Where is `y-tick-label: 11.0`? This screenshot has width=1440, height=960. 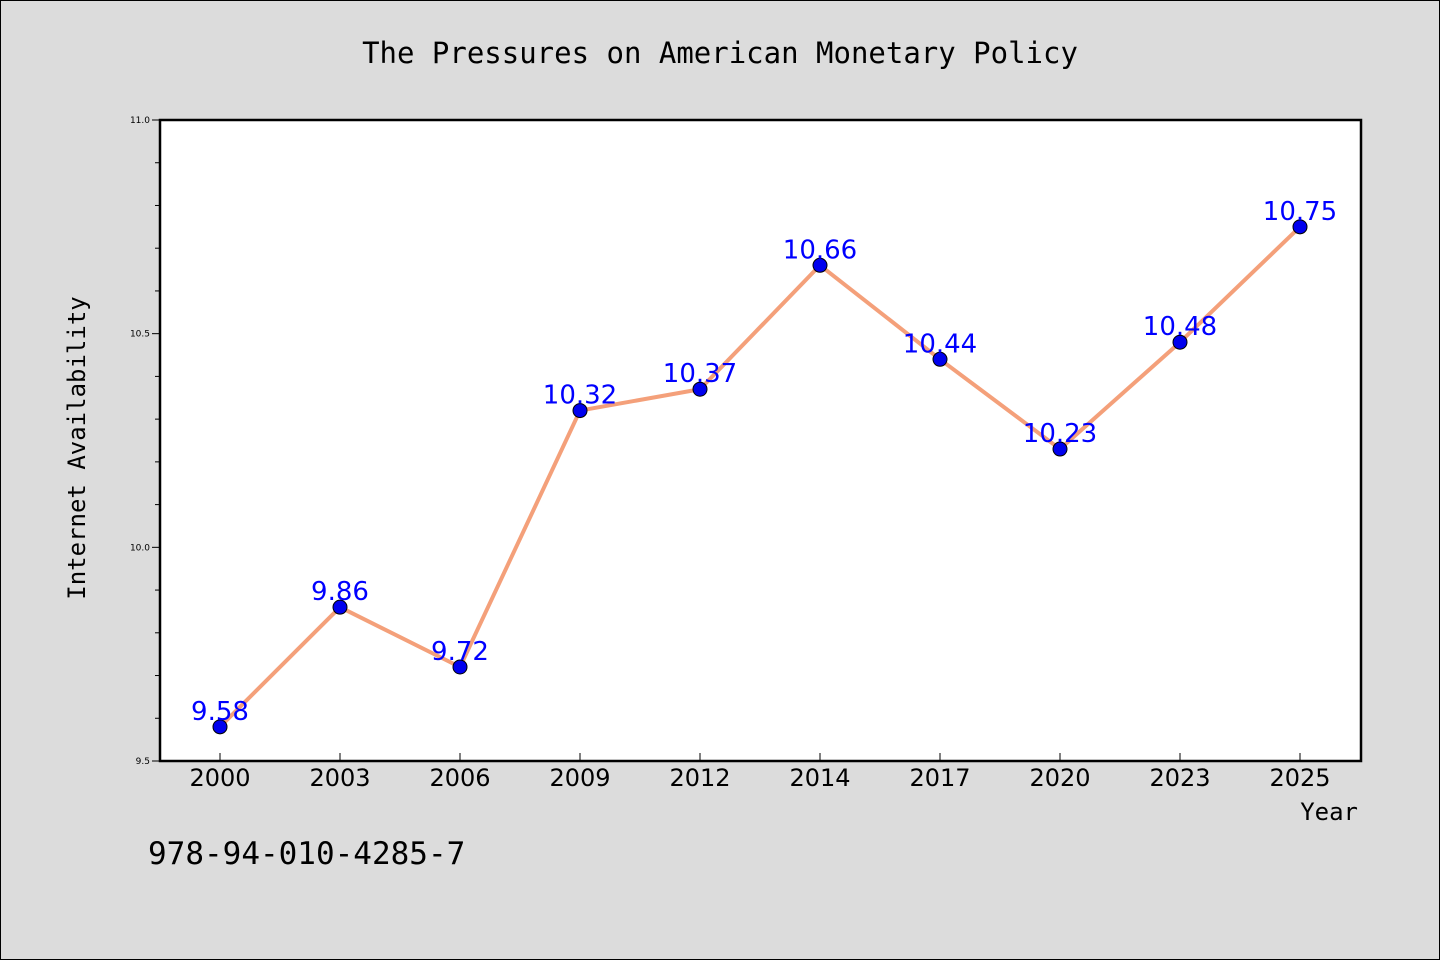
y-tick-label: 11.0 is located at coordinates (140, 121).